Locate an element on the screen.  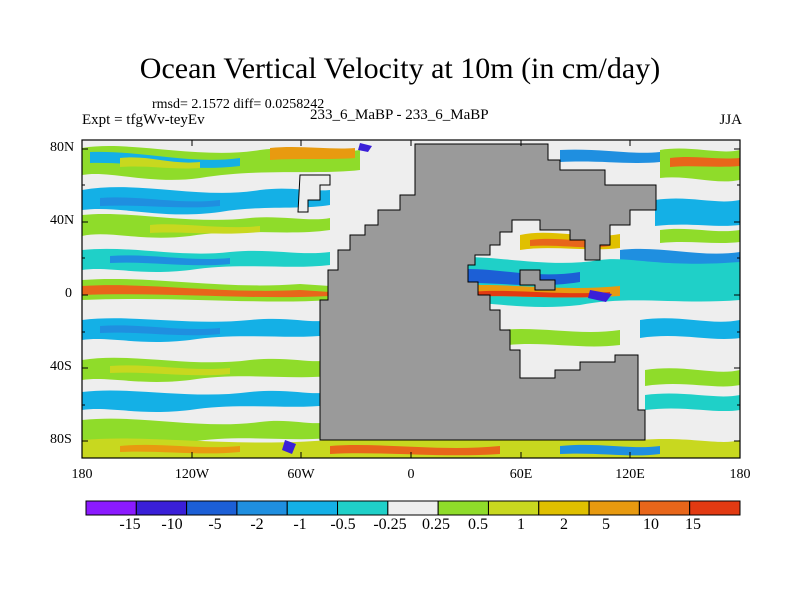
lon-label-60e: 60E is located at coordinates (521, 474).